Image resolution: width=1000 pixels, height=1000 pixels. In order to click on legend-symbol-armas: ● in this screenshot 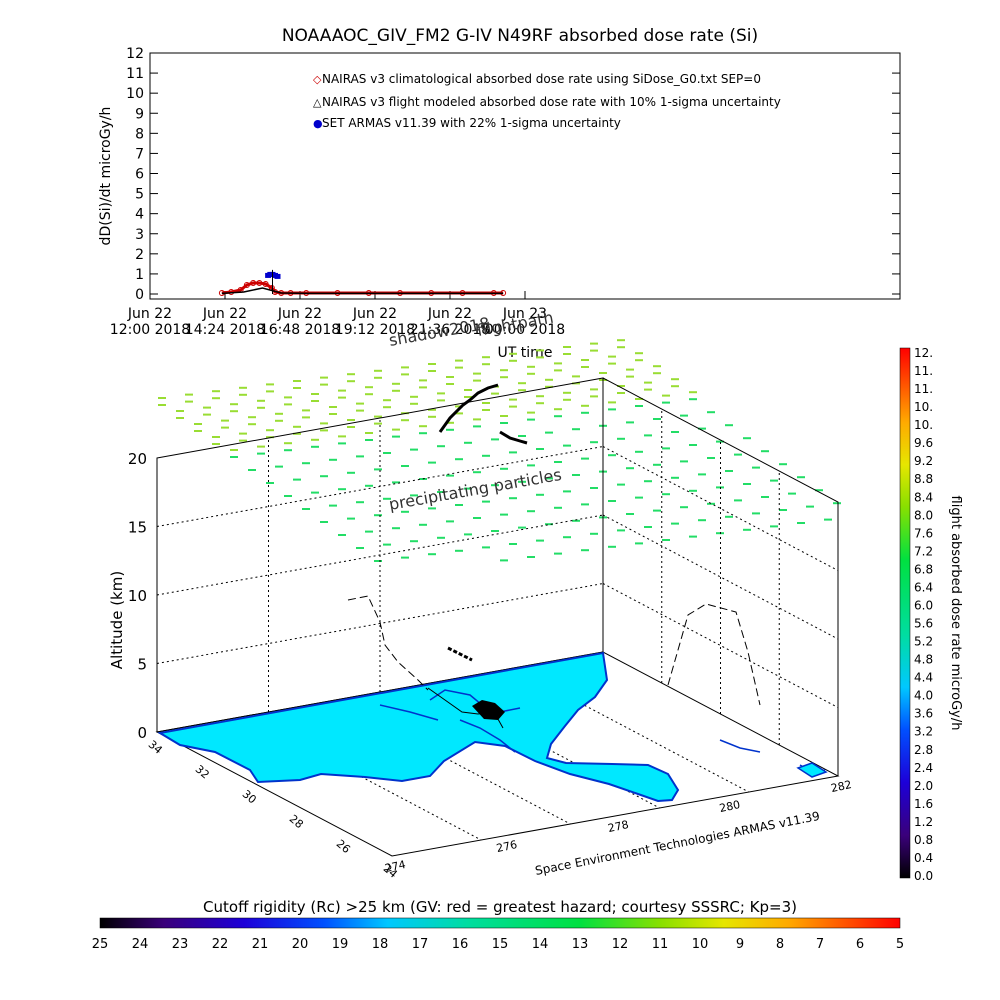, I will do `click(318, 123)`.